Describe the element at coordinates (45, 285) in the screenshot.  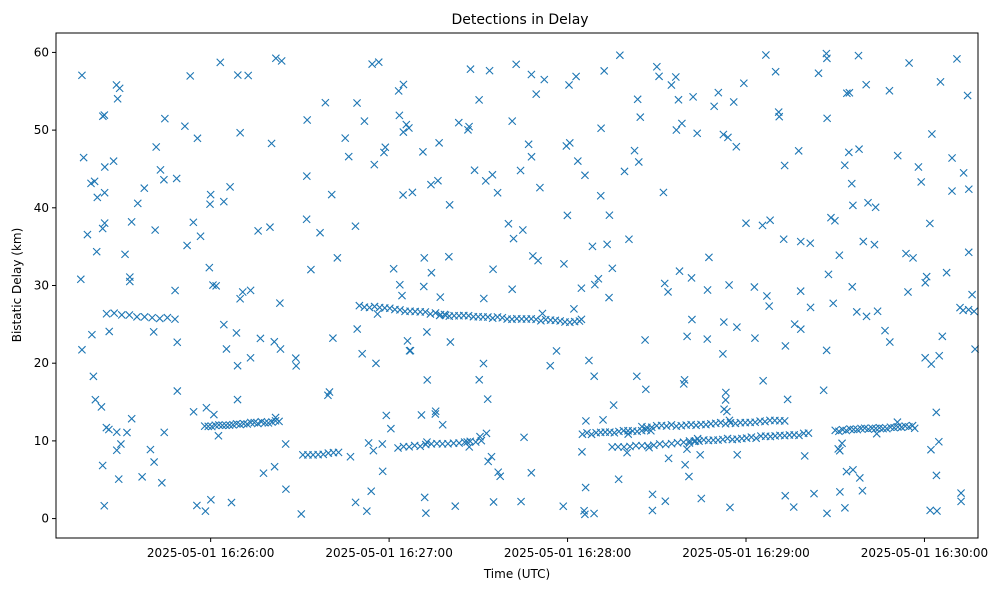
I see `y-axis: 0 10 20 30 40 50 60` at that location.